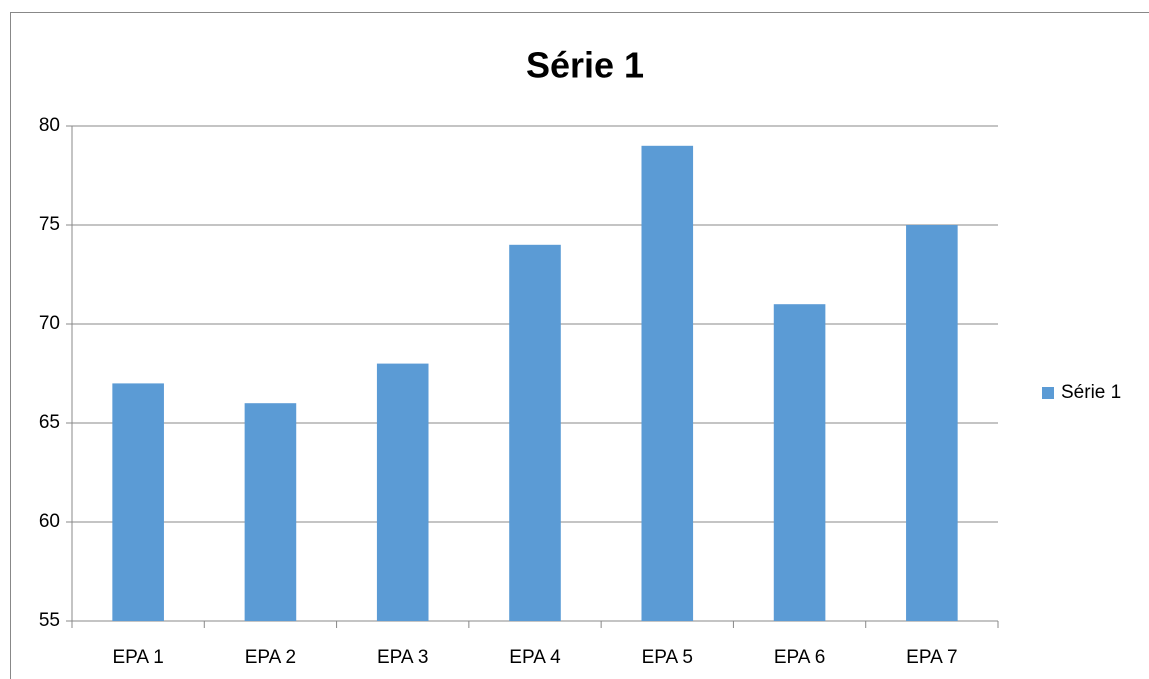  Describe the element at coordinates (535, 657) in the screenshot. I see `x-tick-label: EPA 4` at that location.